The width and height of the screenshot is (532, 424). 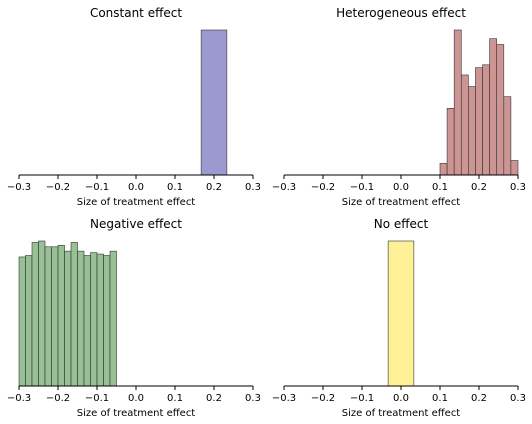 I want to click on panel-title: Heterogeneous effect, so click(x=401, y=13).